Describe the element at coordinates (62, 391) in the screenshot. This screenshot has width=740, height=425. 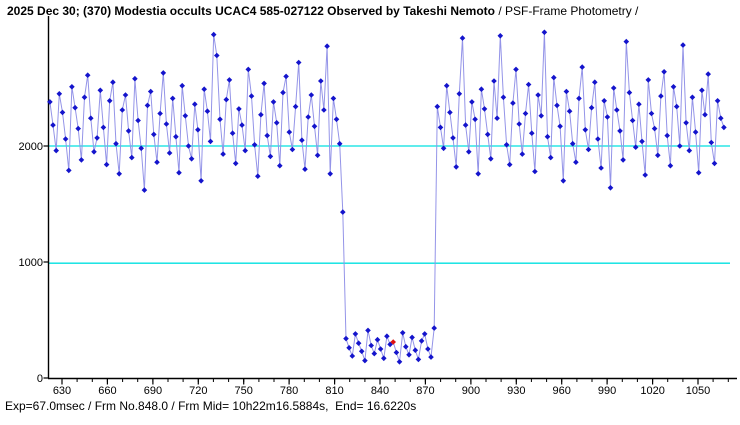
I see `x-tick-label: 630` at that location.